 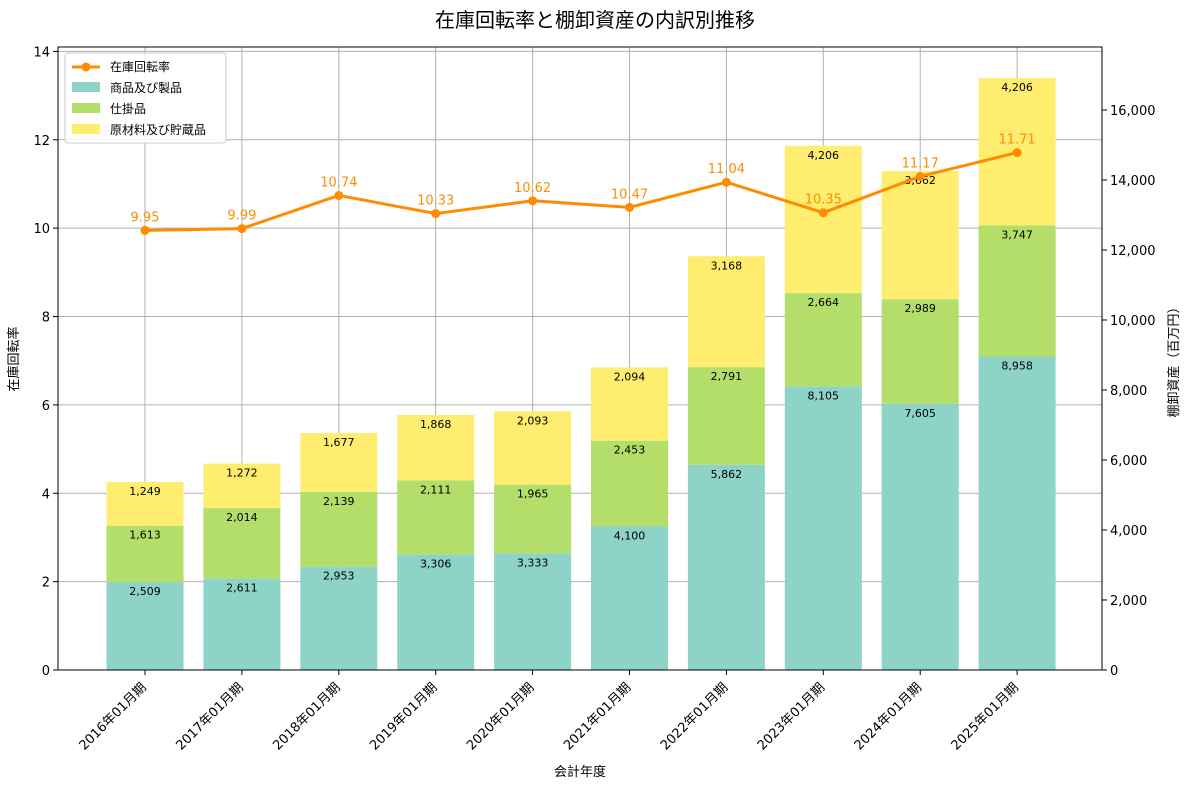 I want to click on turnover-value-label: 10.47, so click(x=629, y=194).